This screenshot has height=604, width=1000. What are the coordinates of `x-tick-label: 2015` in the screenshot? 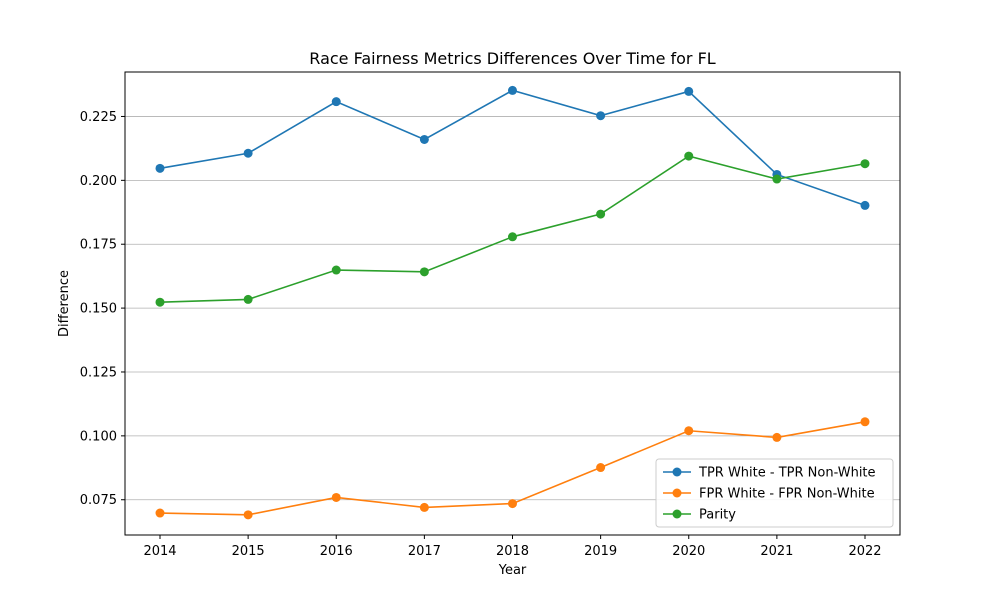 It's located at (248, 551).